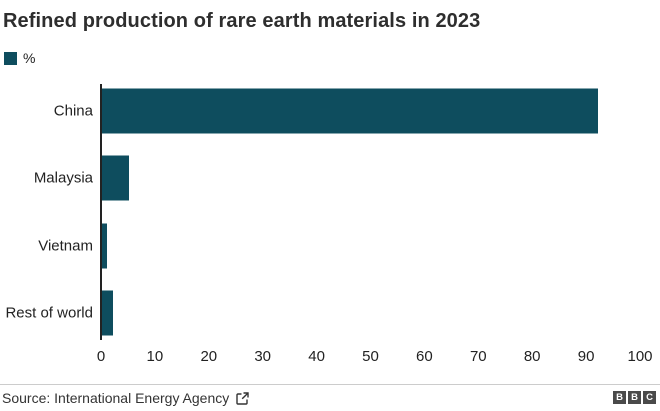 The width and height of the screenshot is (660, 411). I want to click on legend-swatch-icon, so click(10, 58).